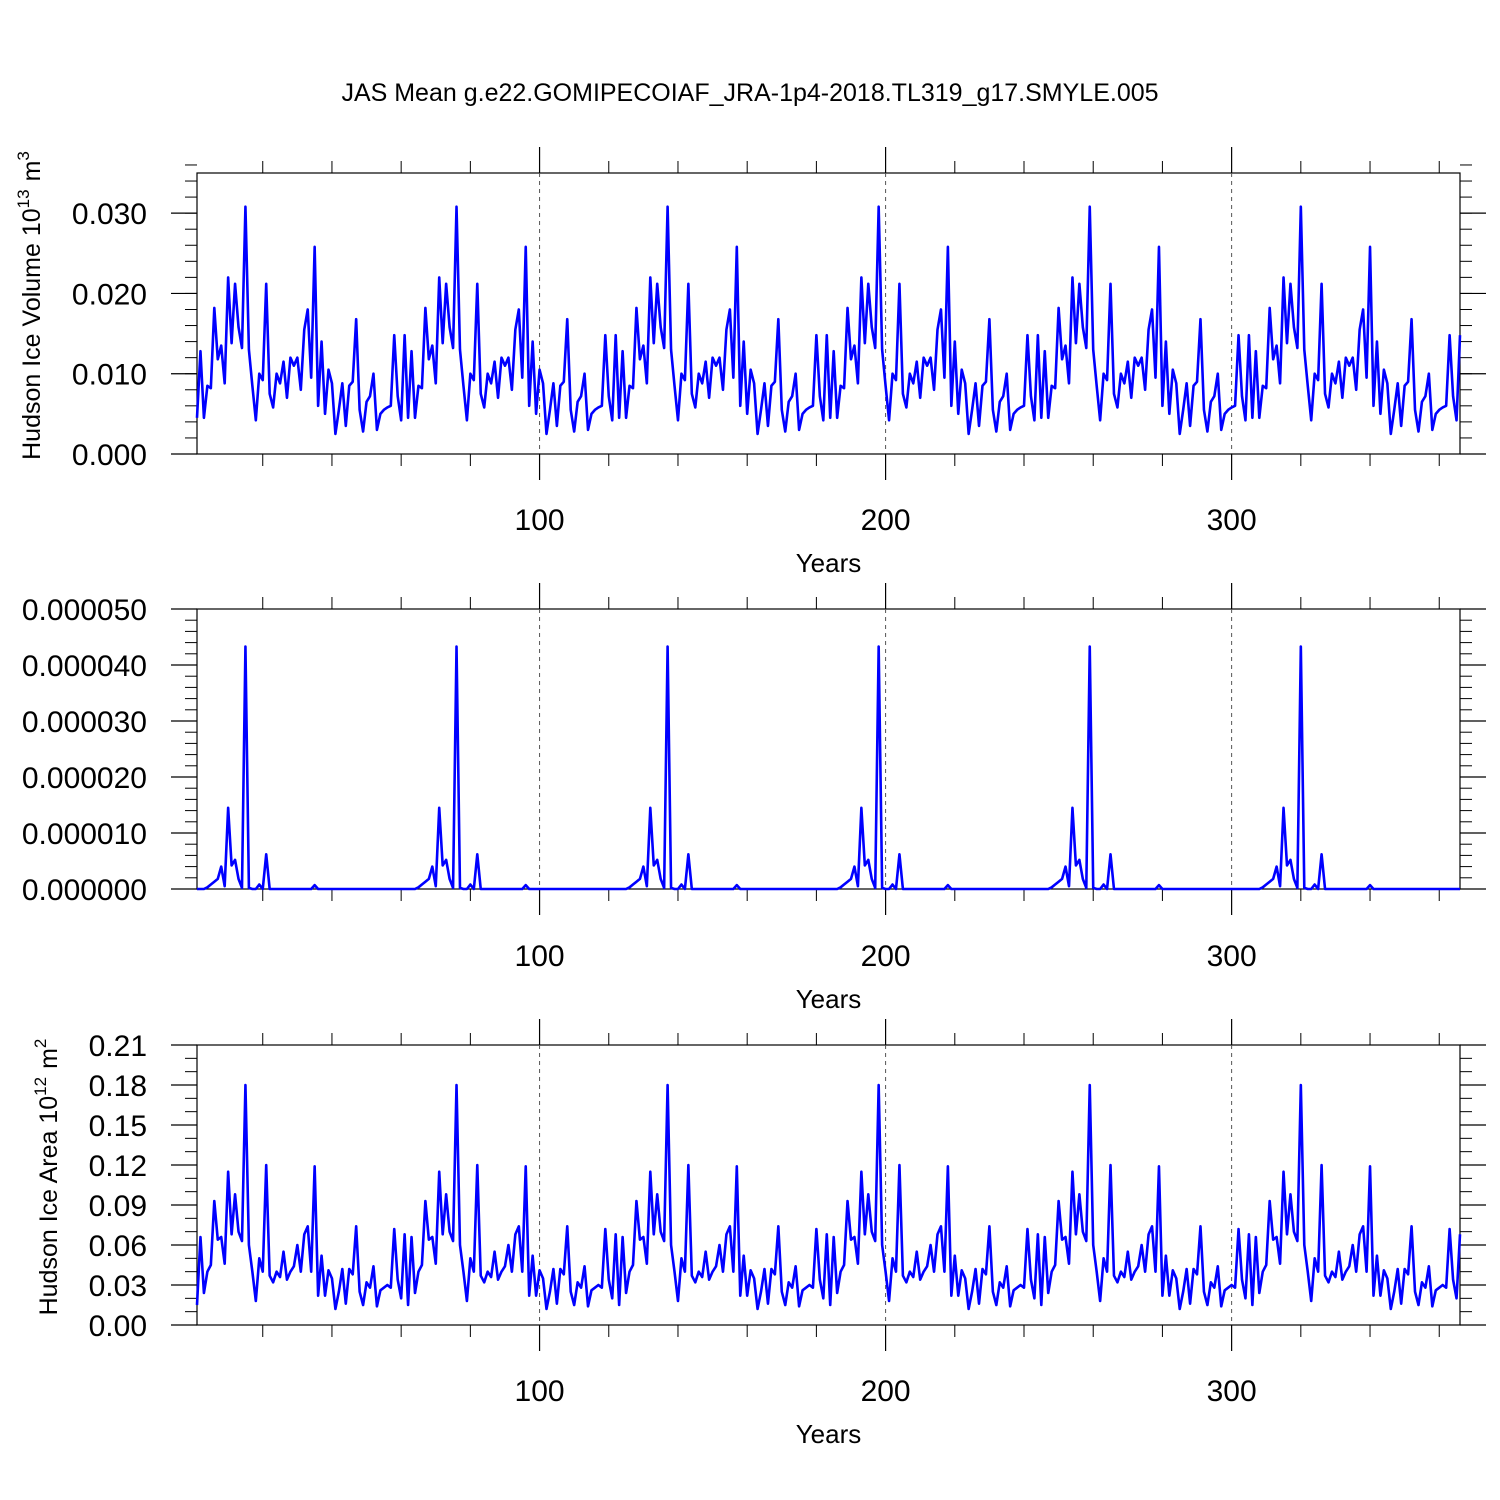 This screenshot has height=1500, width=1500. Describe the element at coordinates (118, 1326) in the screenshot. I see `y-tick-label: 0.00` at that location.